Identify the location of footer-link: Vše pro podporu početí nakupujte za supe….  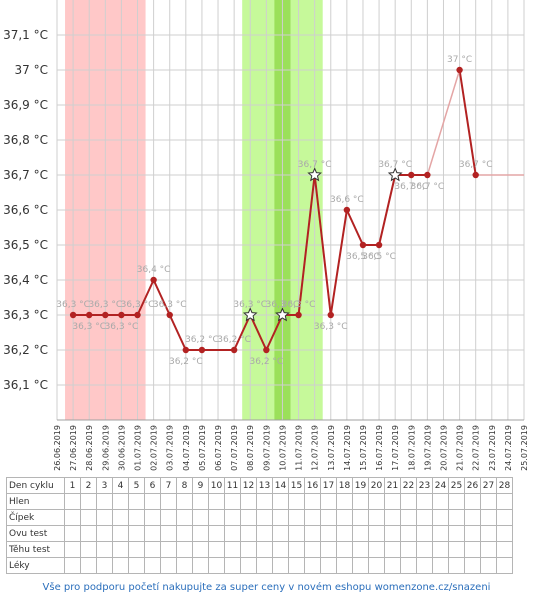
(266, 587).